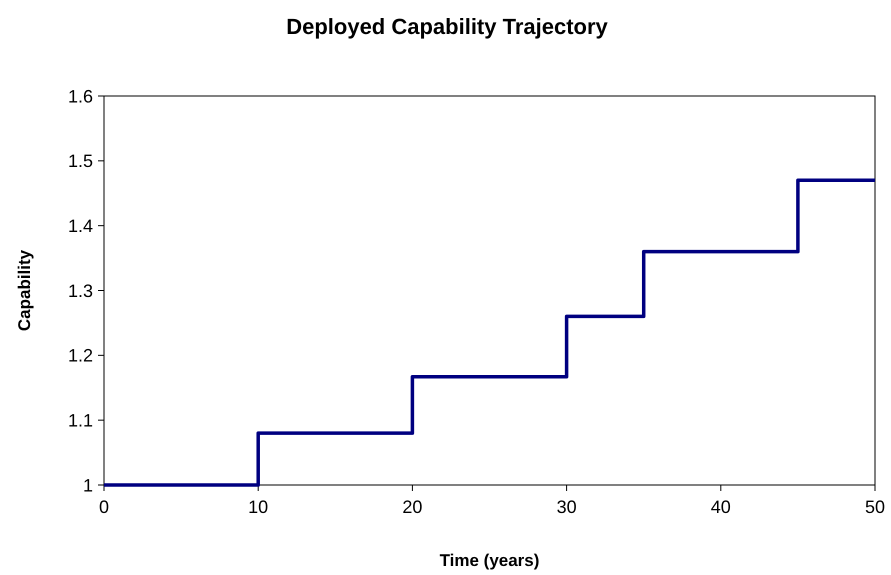 The image size is (891, 575). I want to click on x-tick-label: 0, so click(104, 507).